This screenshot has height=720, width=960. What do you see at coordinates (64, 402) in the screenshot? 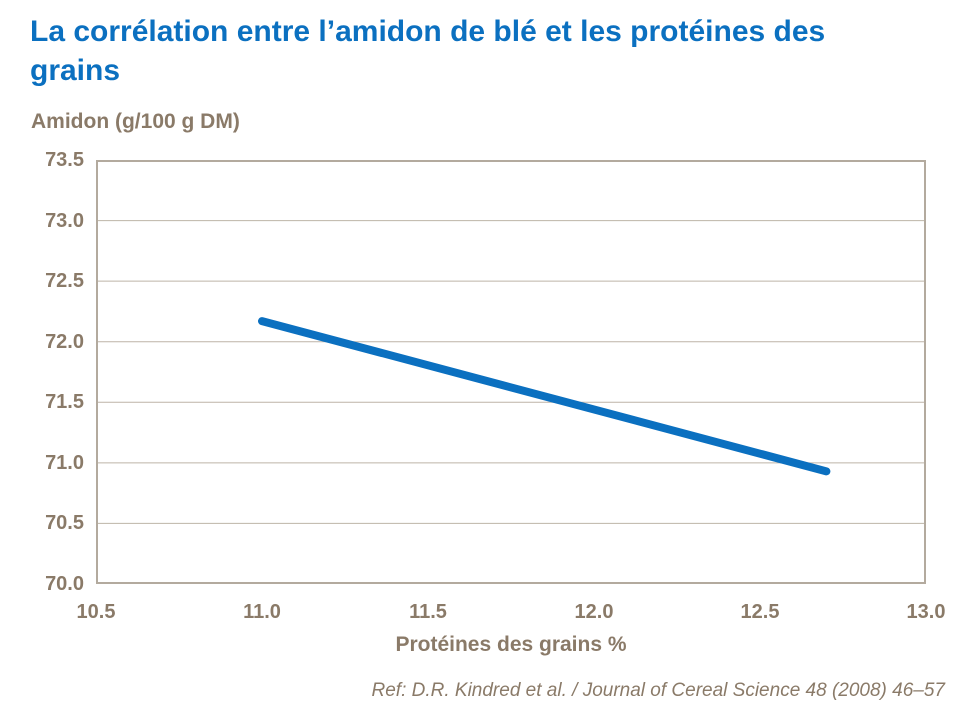
I see `y-tick-label: 71.5` at bounding box center [64, 402].